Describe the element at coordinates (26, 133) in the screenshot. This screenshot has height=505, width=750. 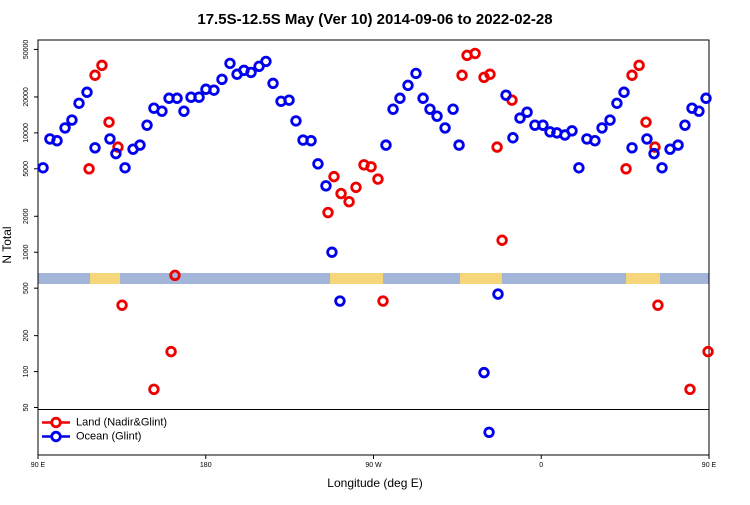
I see `y-tick-label: 10000` at that location.